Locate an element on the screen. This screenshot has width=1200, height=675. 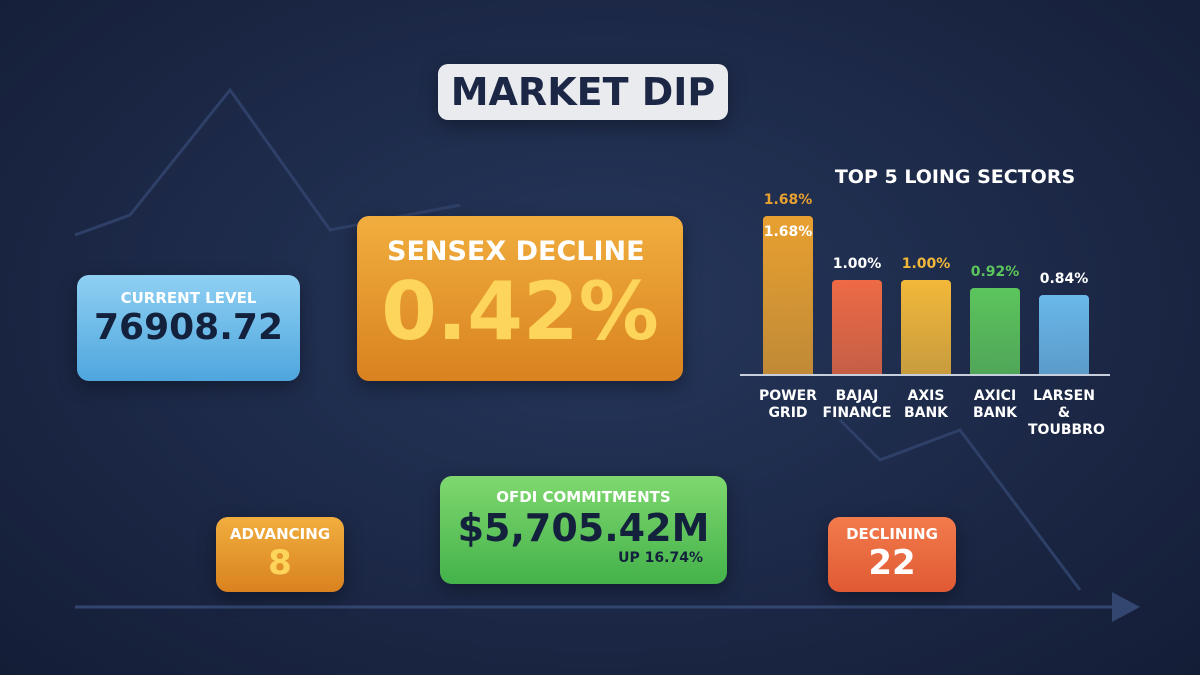
decor-arrowhead is located at coordinates (1126, 607).